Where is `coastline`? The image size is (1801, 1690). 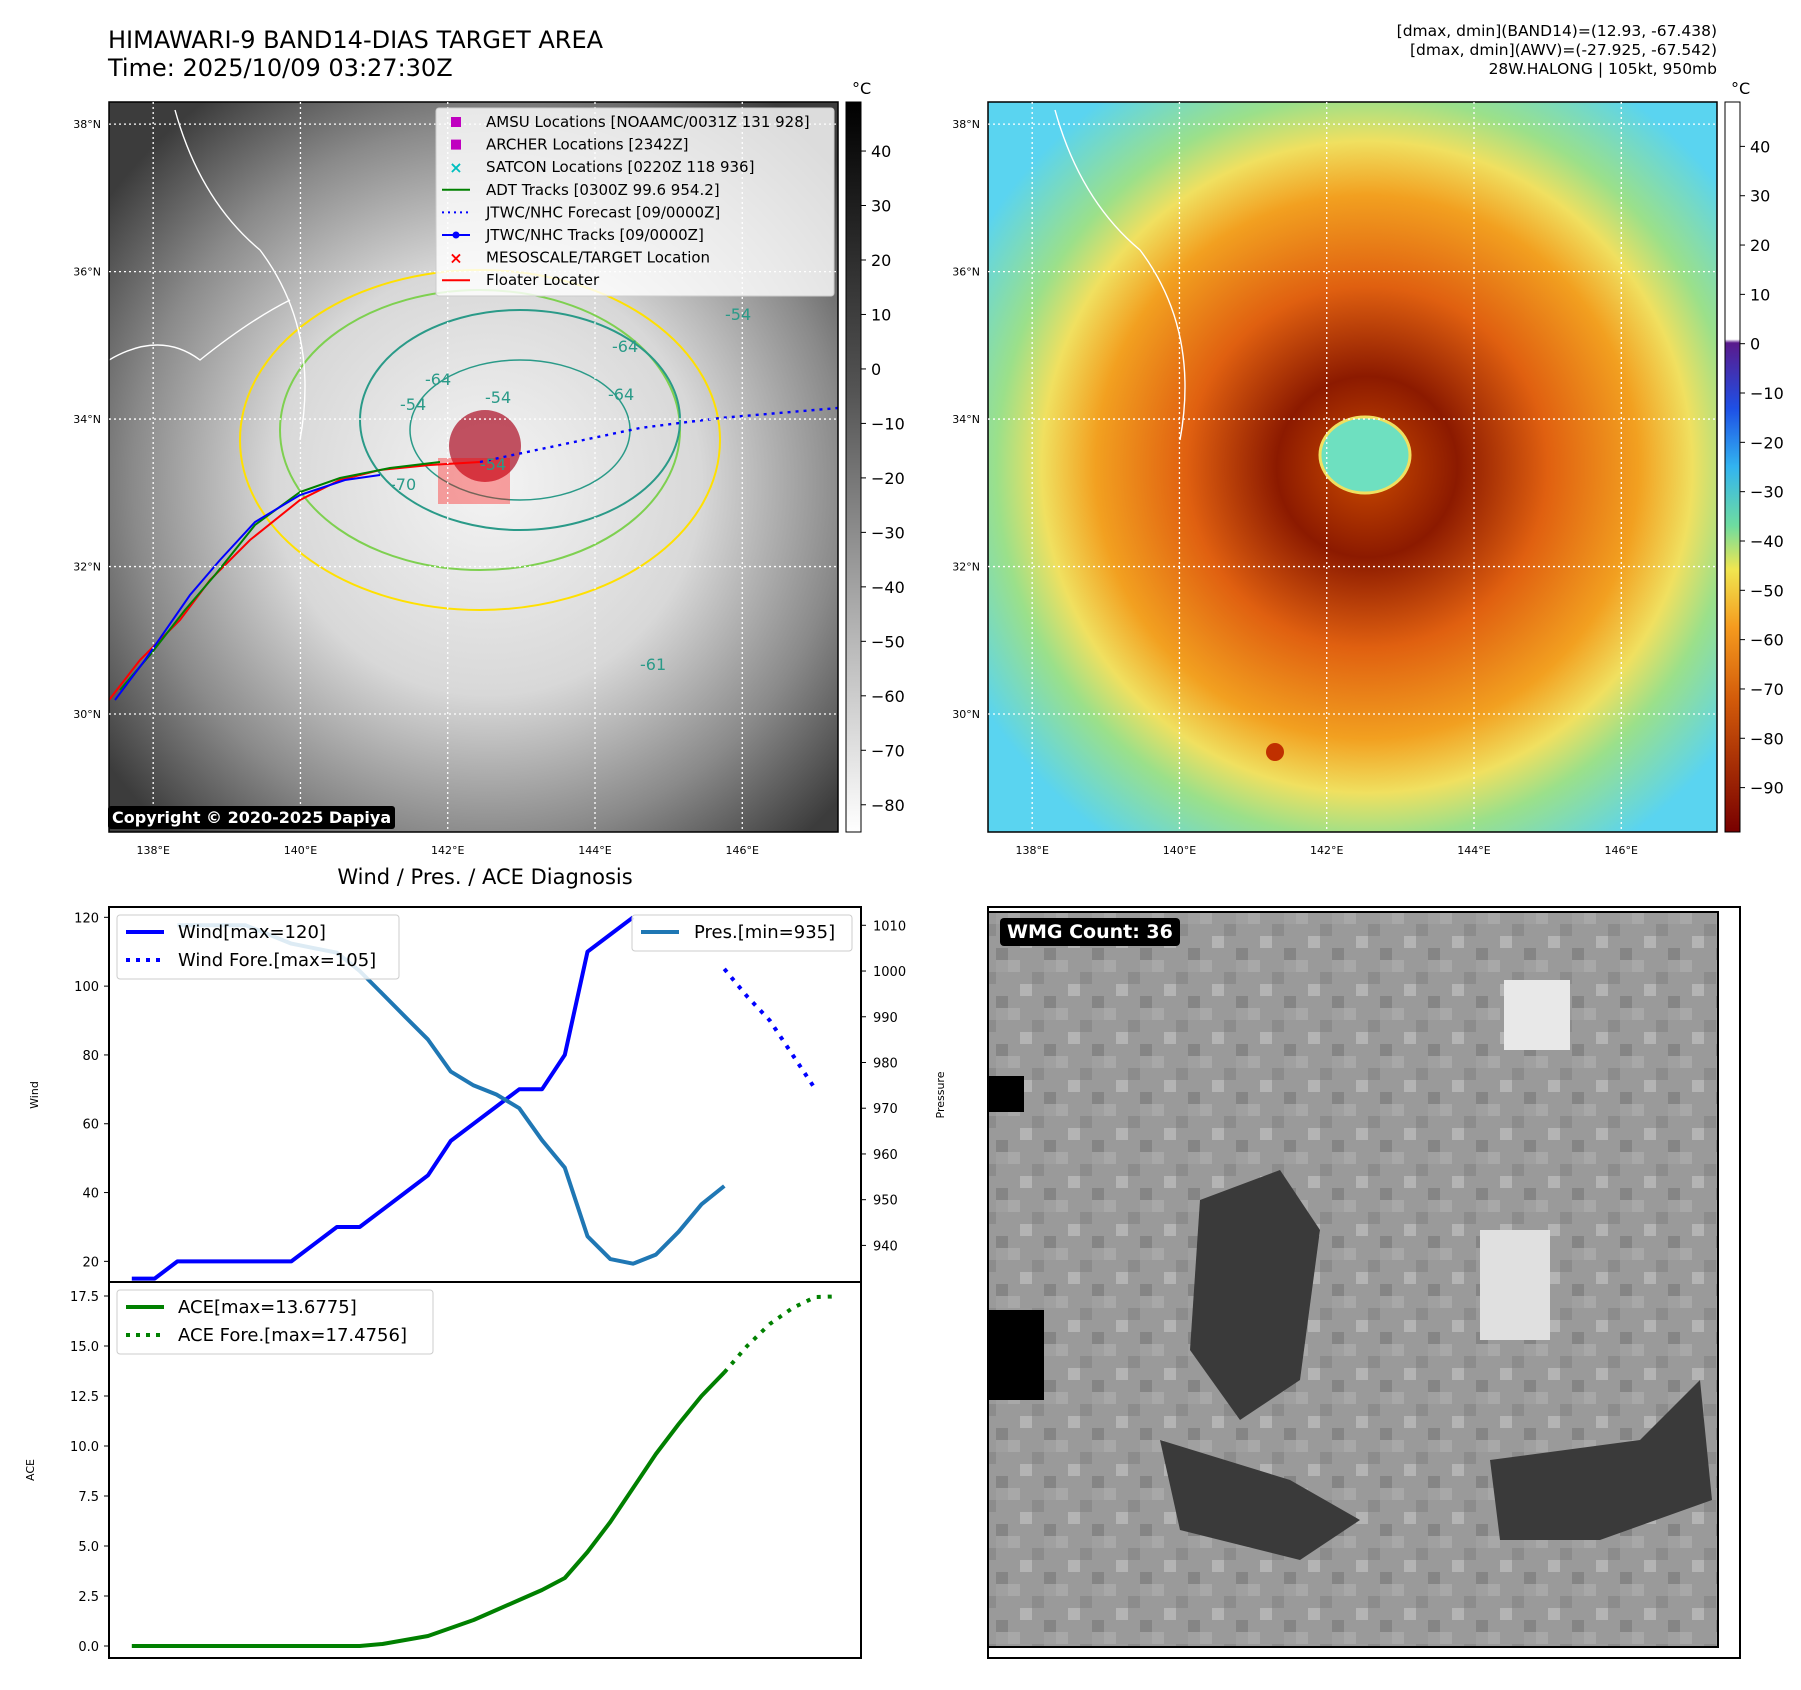
coastline is located at coordinates (240, 275).